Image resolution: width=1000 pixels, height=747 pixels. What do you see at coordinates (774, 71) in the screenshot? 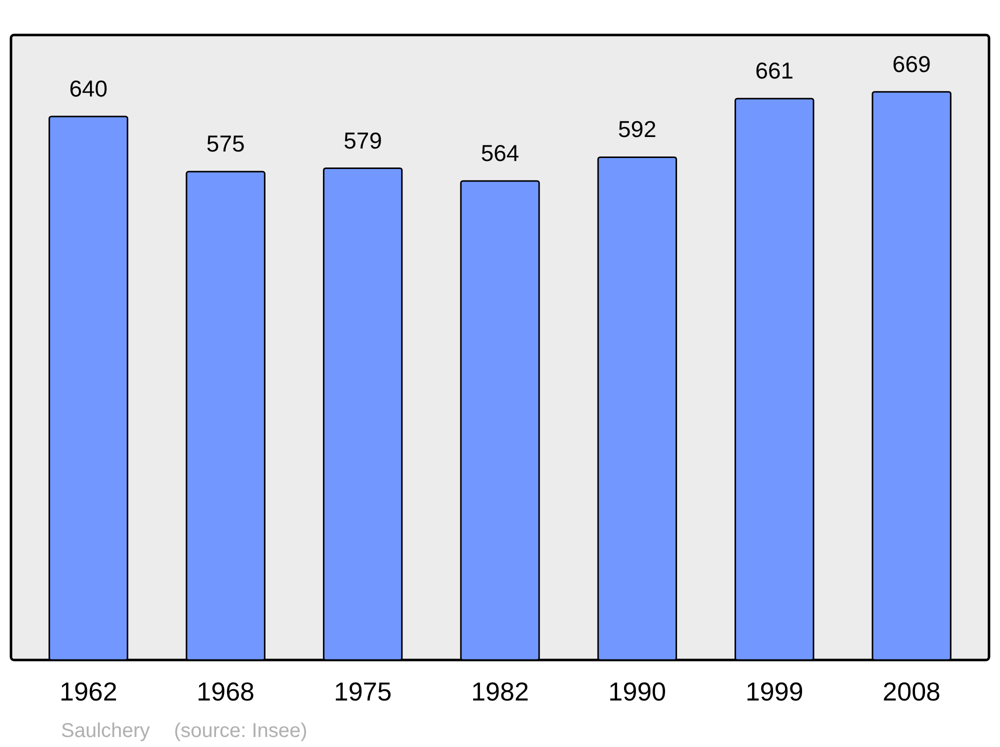
I see `data-label: 661` at bounding box center [774, 71].